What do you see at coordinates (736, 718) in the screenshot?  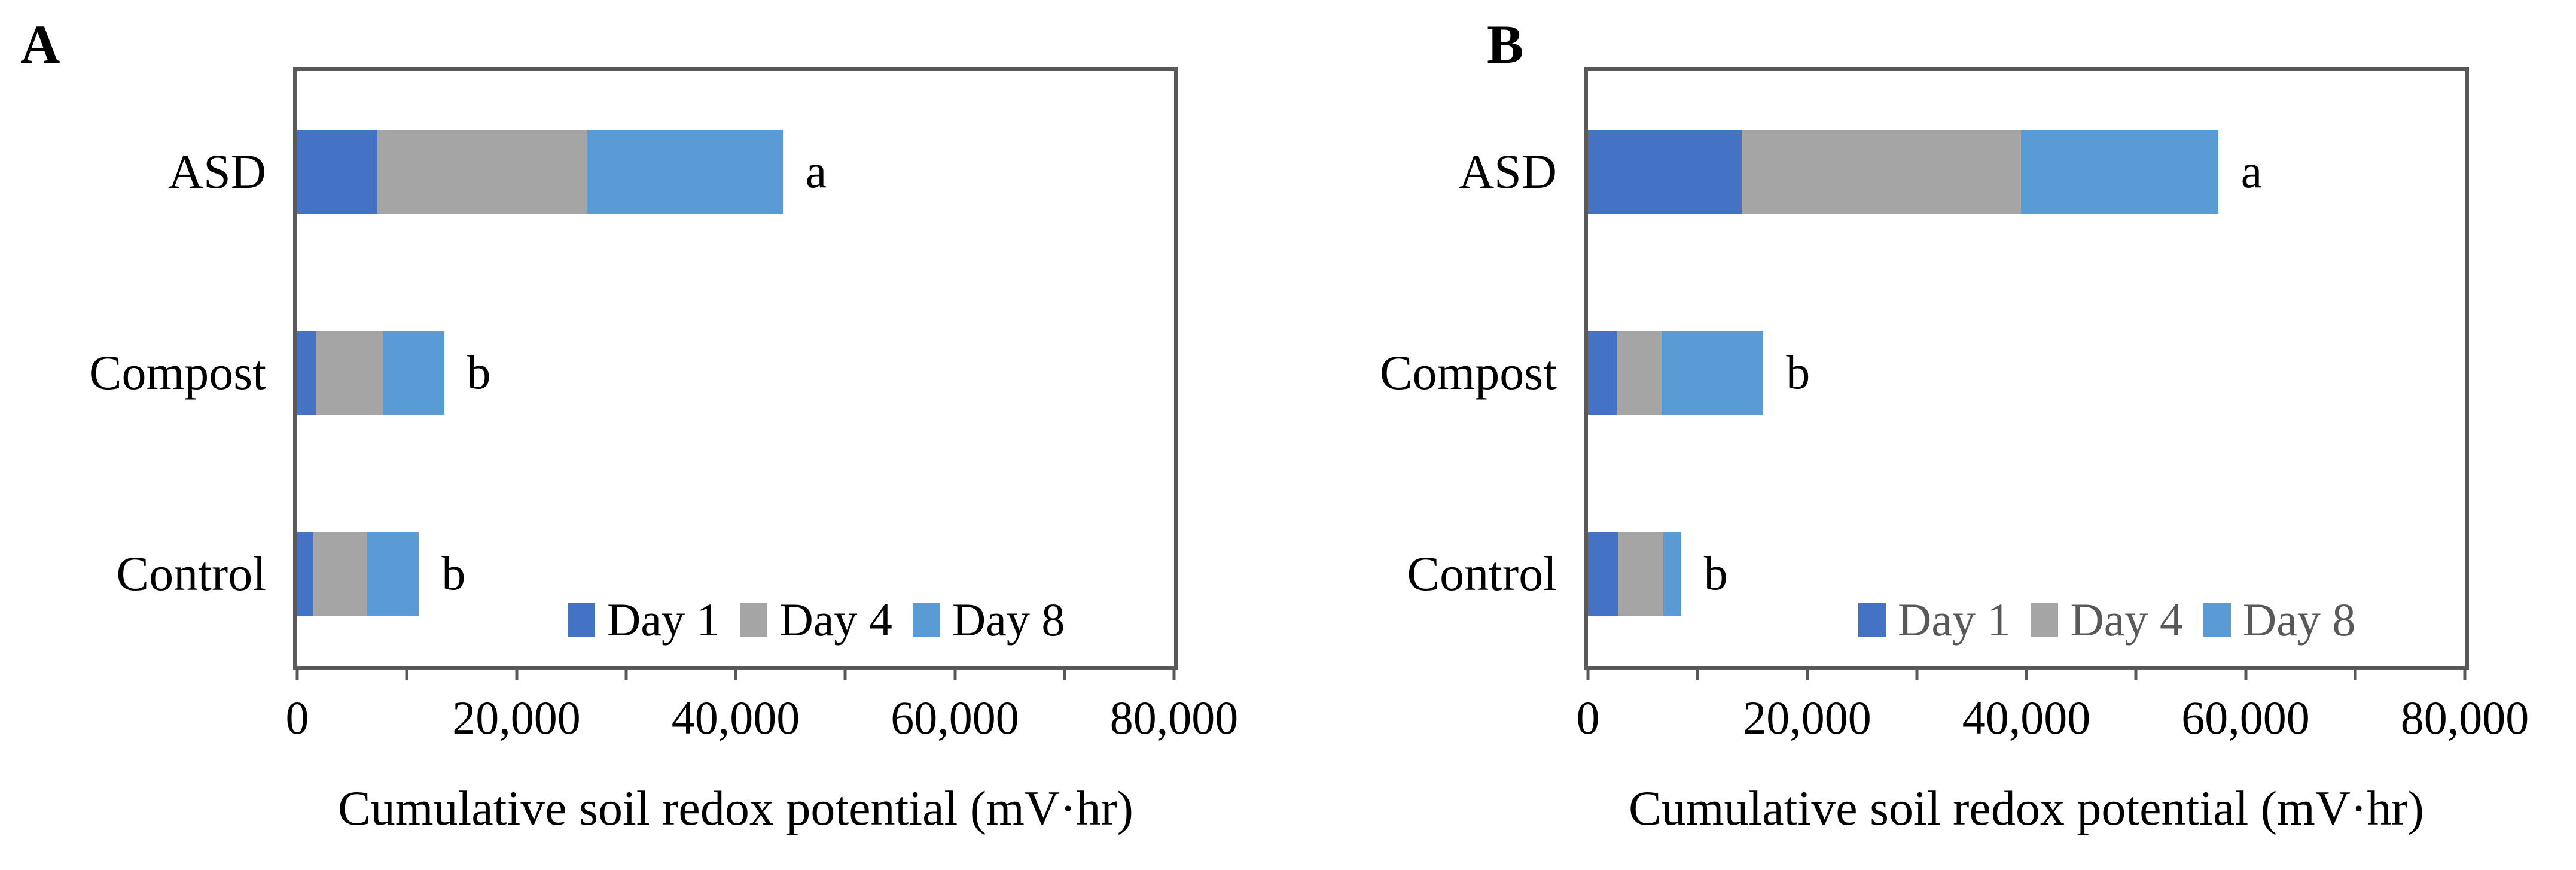 I see `panel-a-x-tick-40000: 40,000` at bounding box center [736, 718].